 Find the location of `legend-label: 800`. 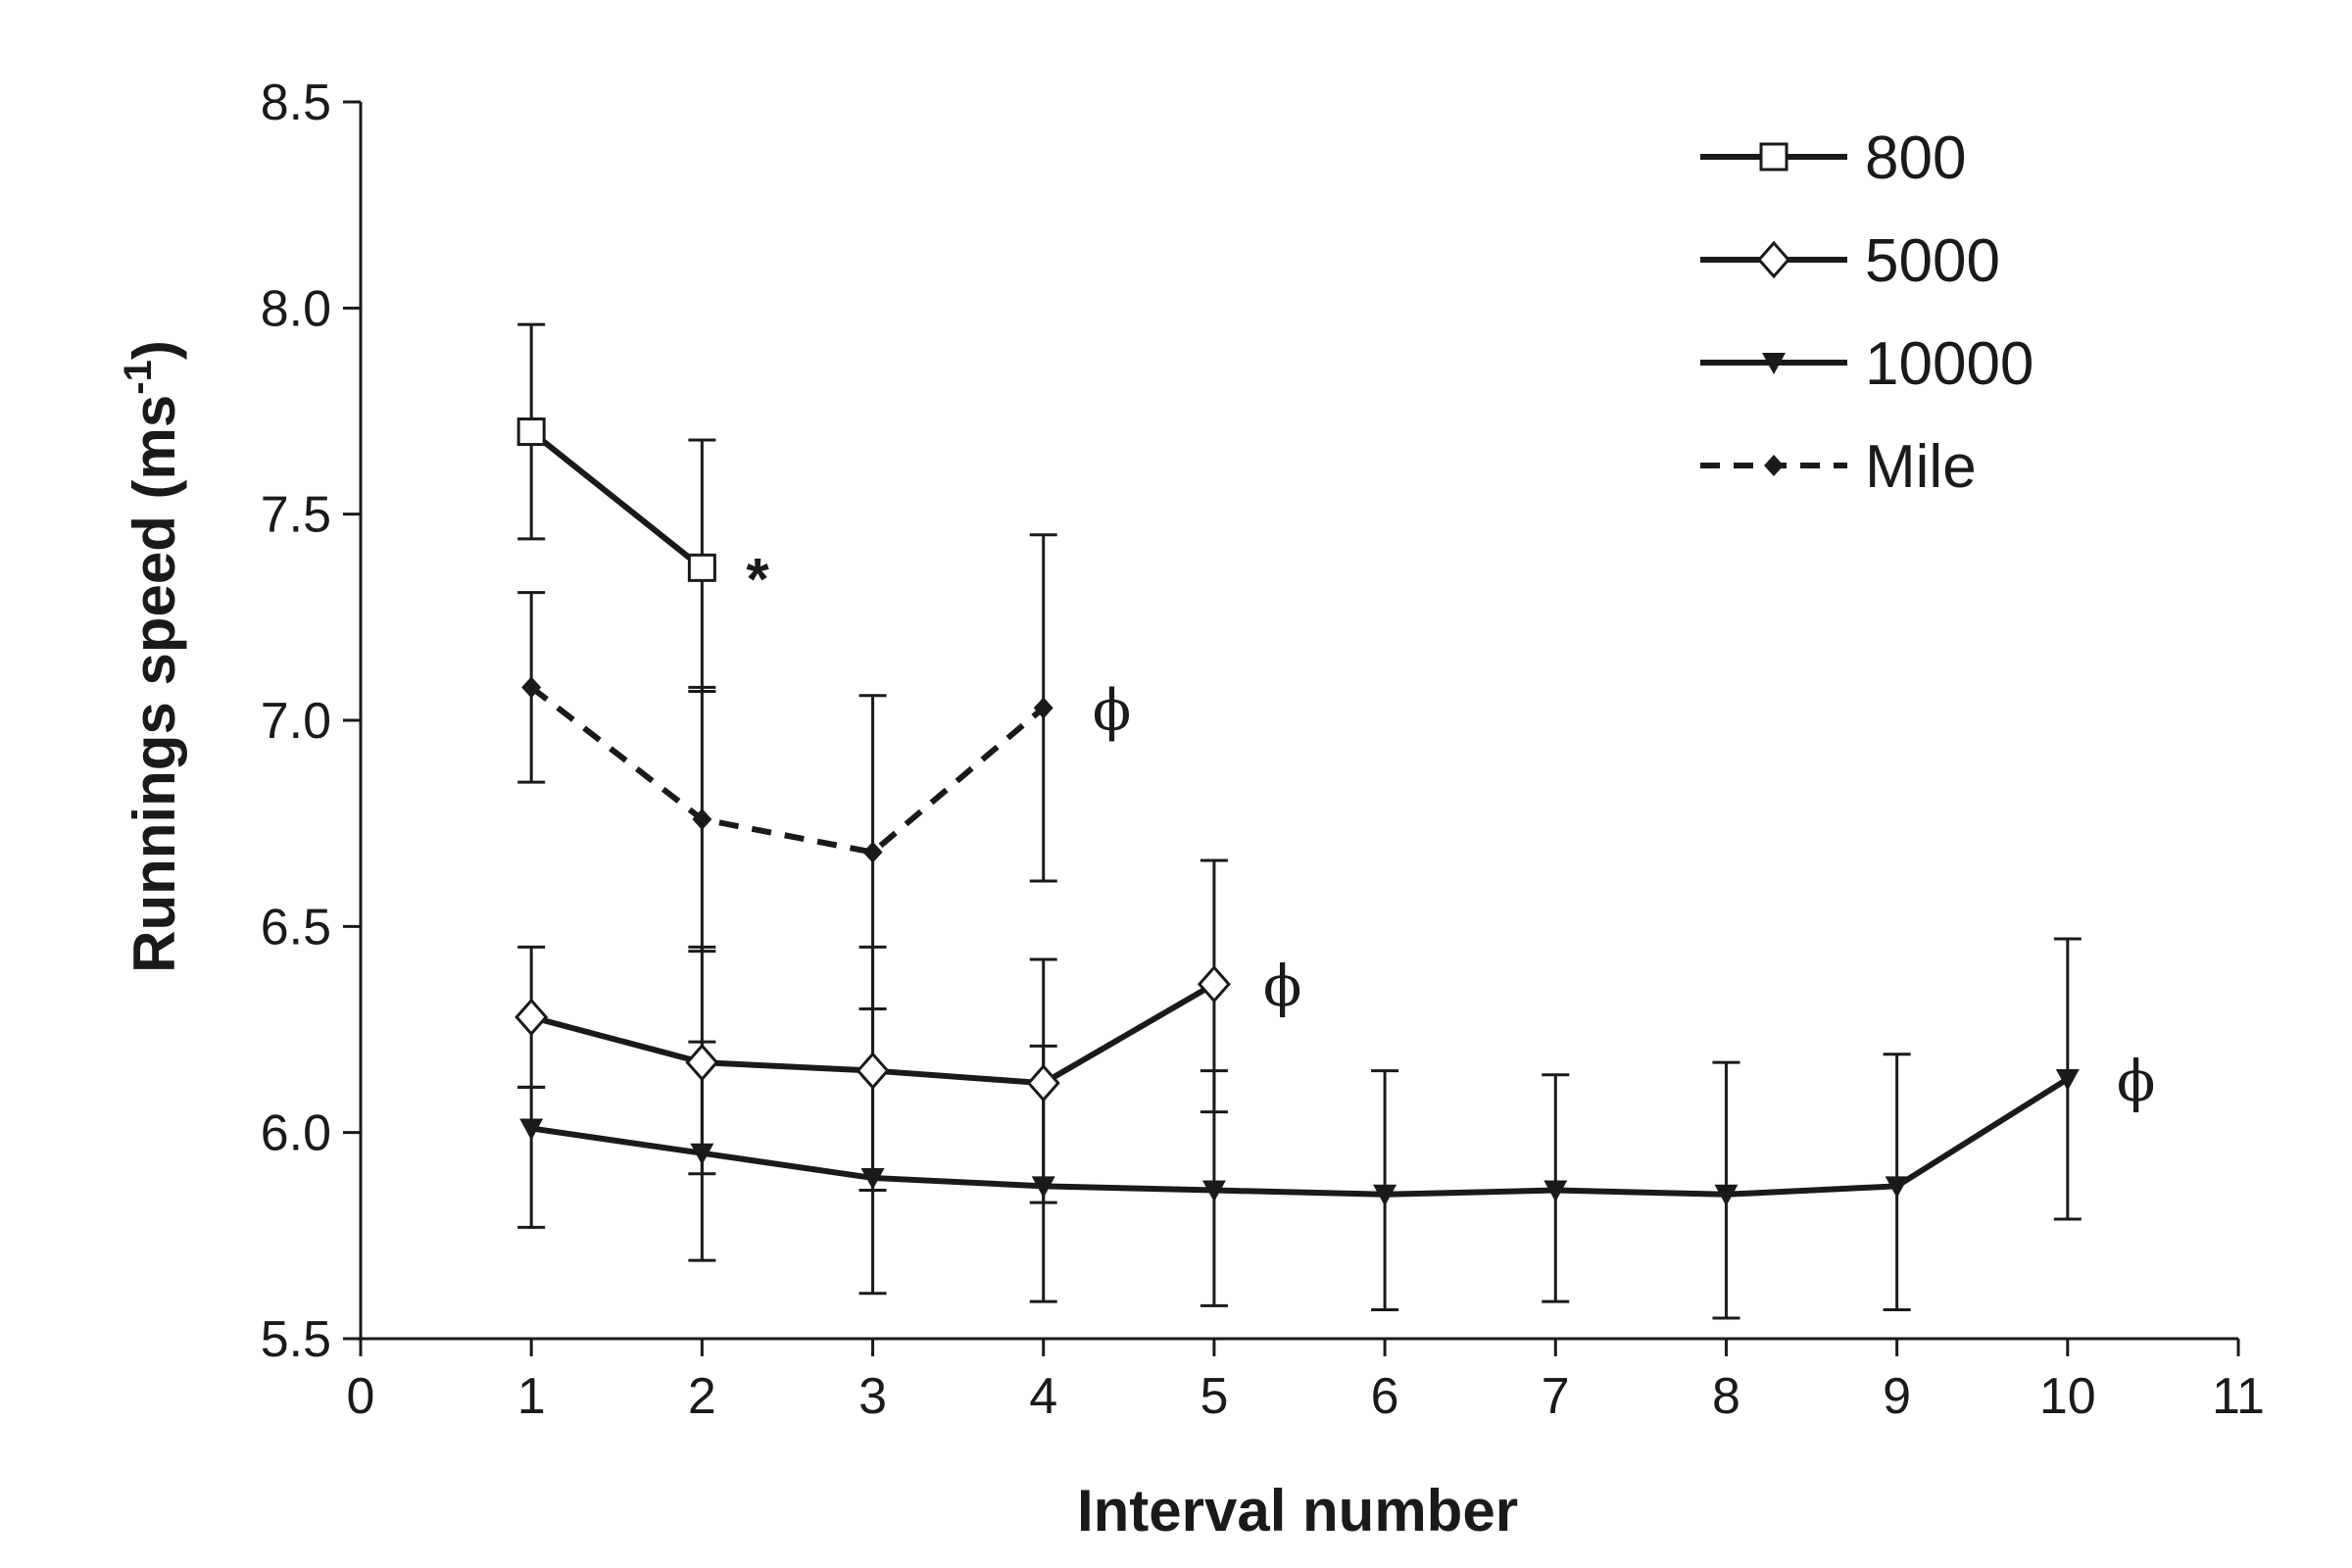

legend-label: 800 is located at coordinates (1915, 158).